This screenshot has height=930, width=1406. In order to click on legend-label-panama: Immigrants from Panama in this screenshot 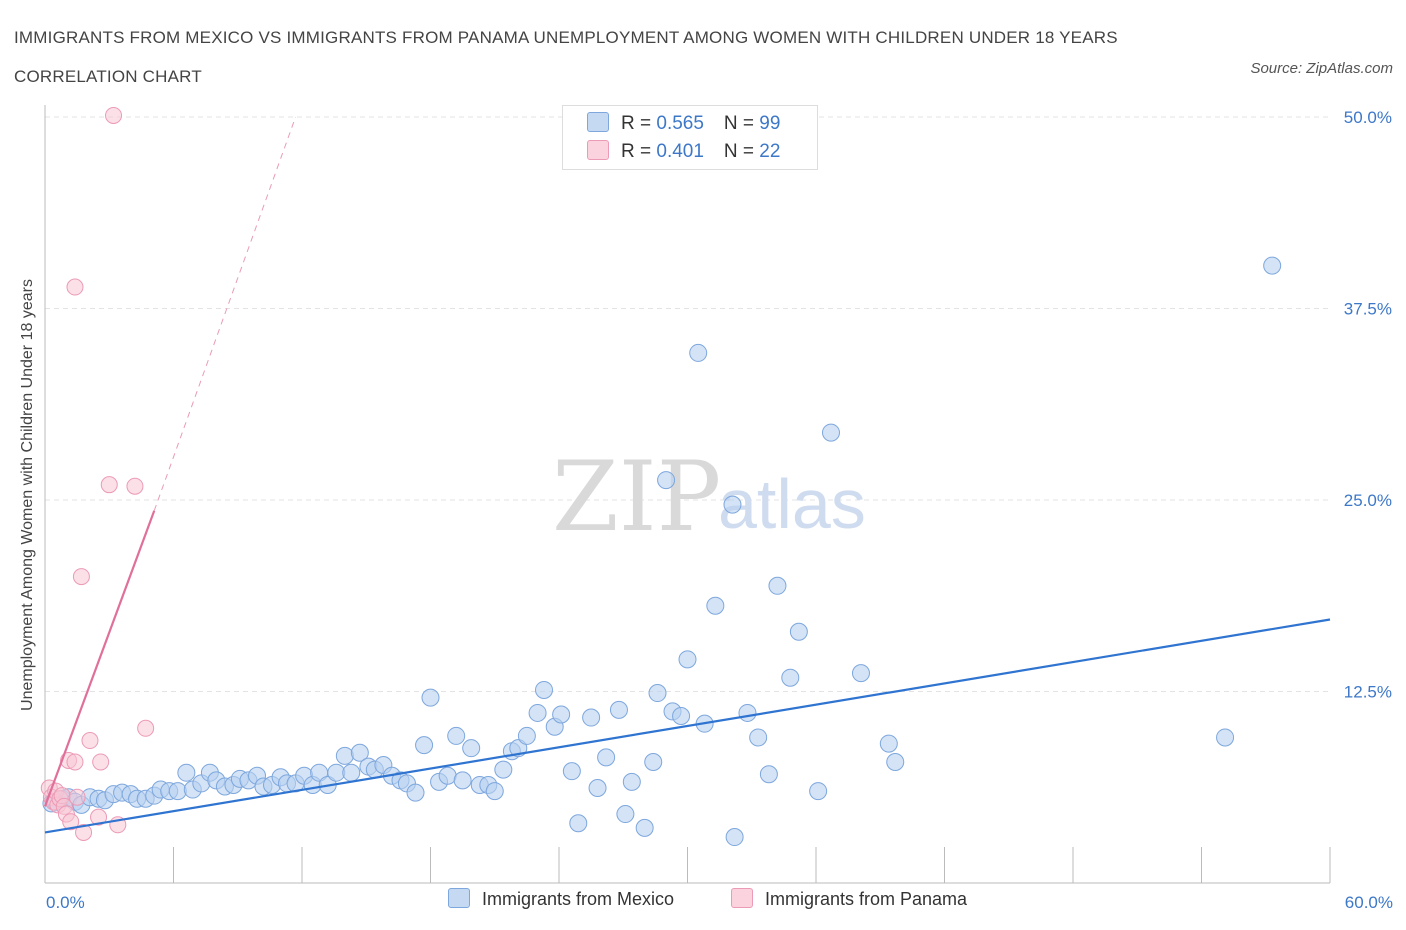, I will do `click(866, 899)`.